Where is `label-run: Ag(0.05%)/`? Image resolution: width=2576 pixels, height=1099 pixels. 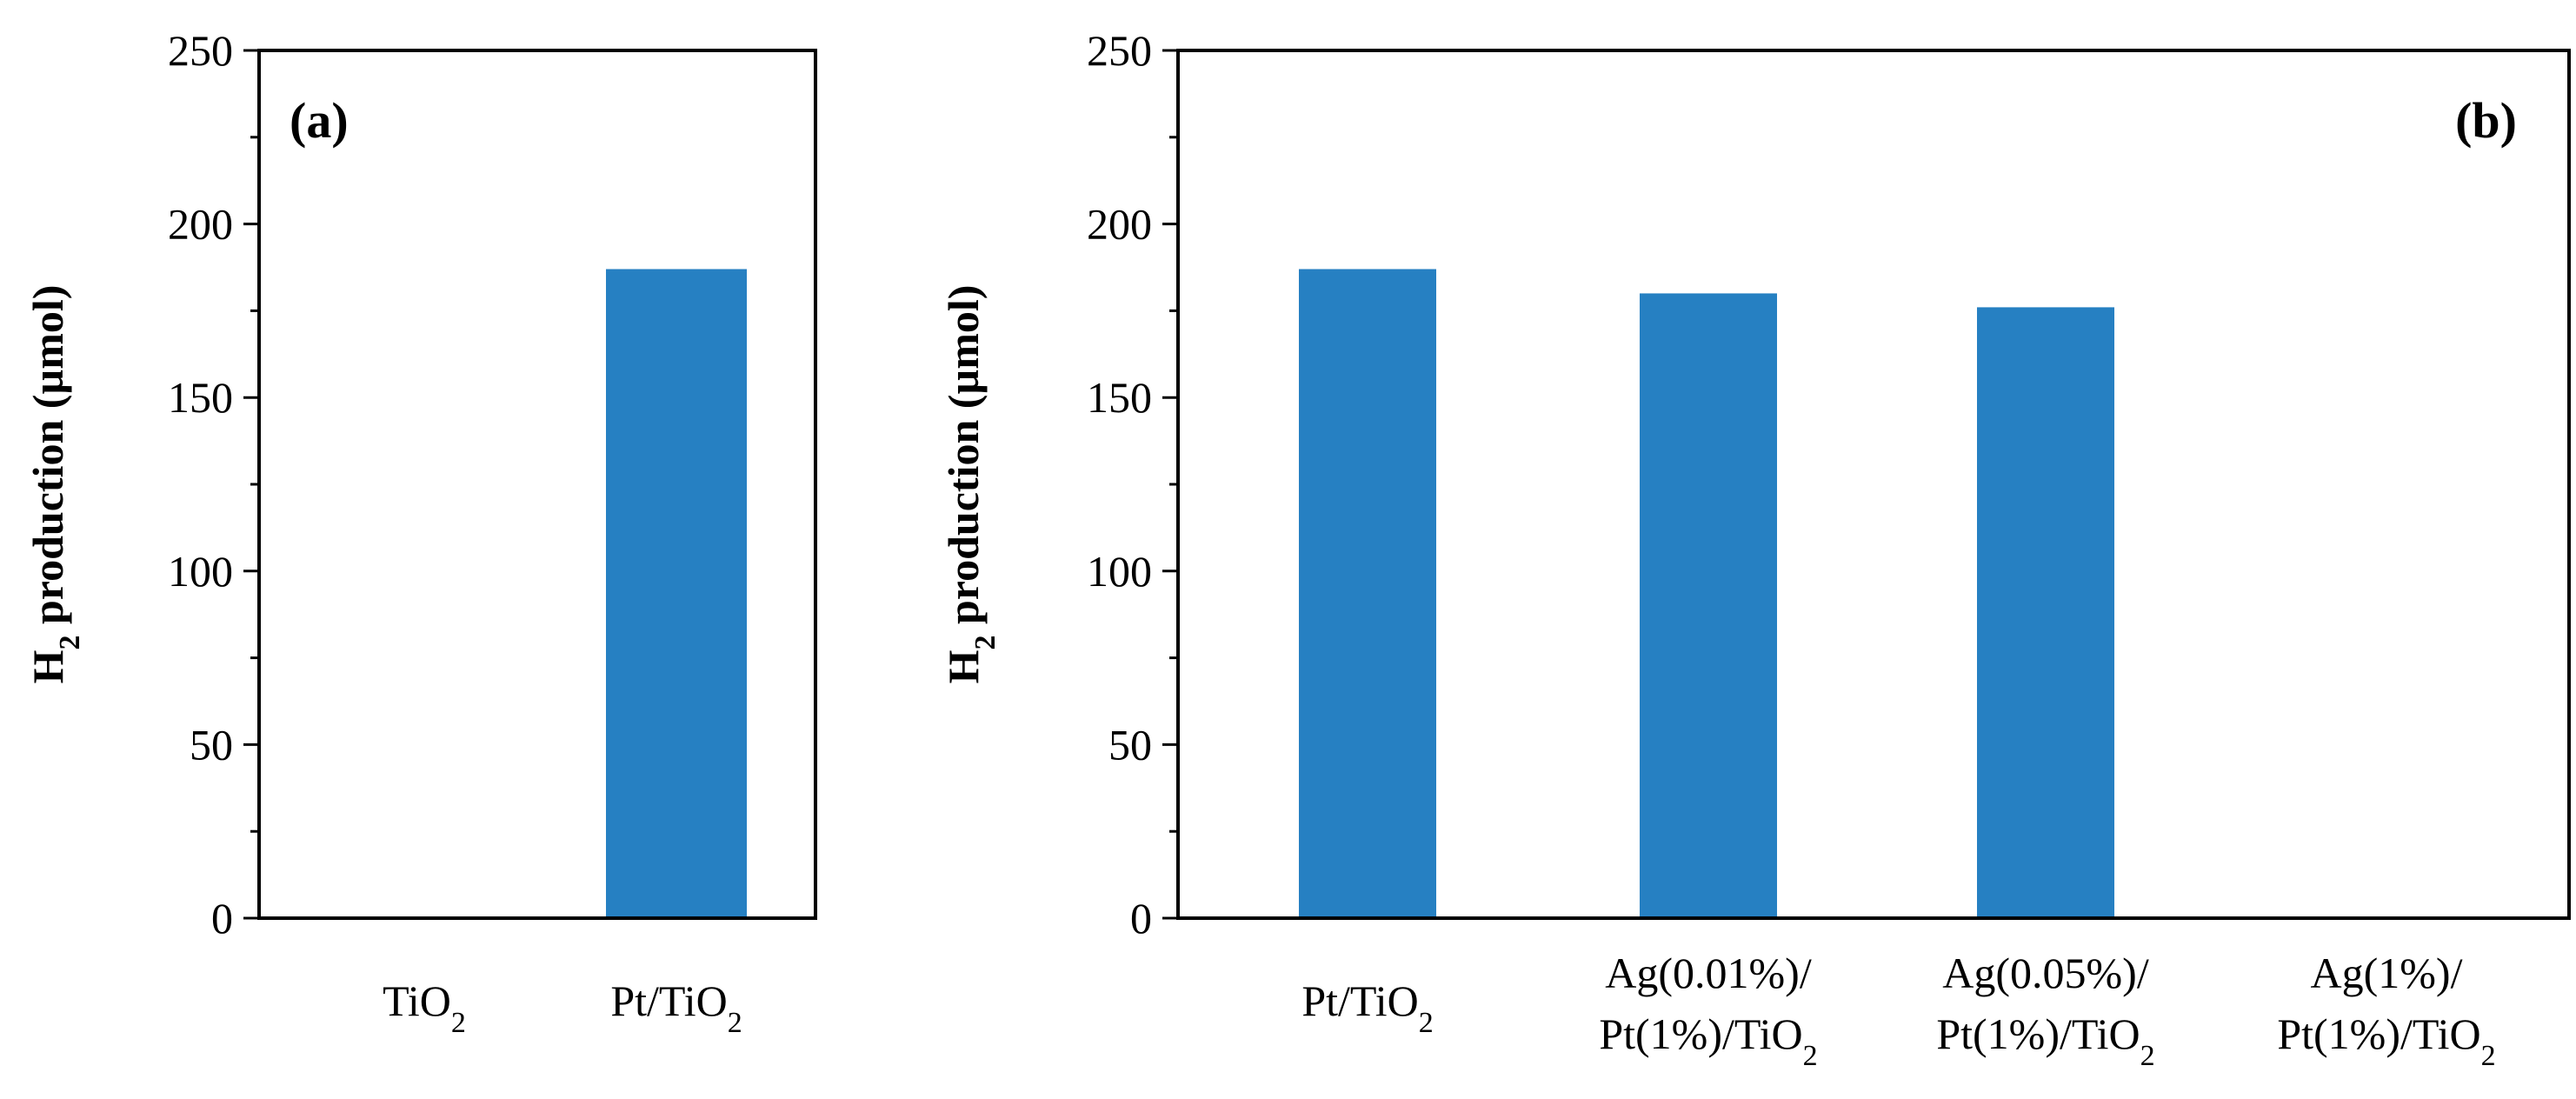
label-run: Ag(0.05%)/ is located at coordinates (2045, 973).